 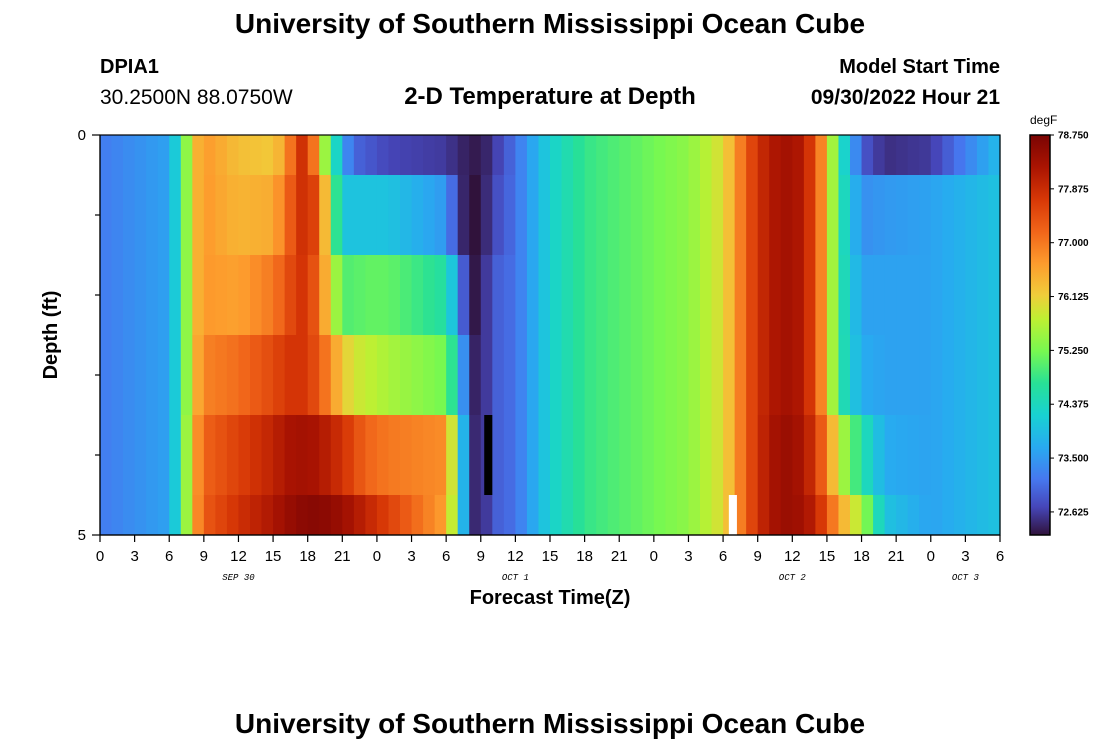 What do you see at coordinates (238, 556) in the screenshot?
I see `x-tick-label: 12` at bounding box center [238, 556].